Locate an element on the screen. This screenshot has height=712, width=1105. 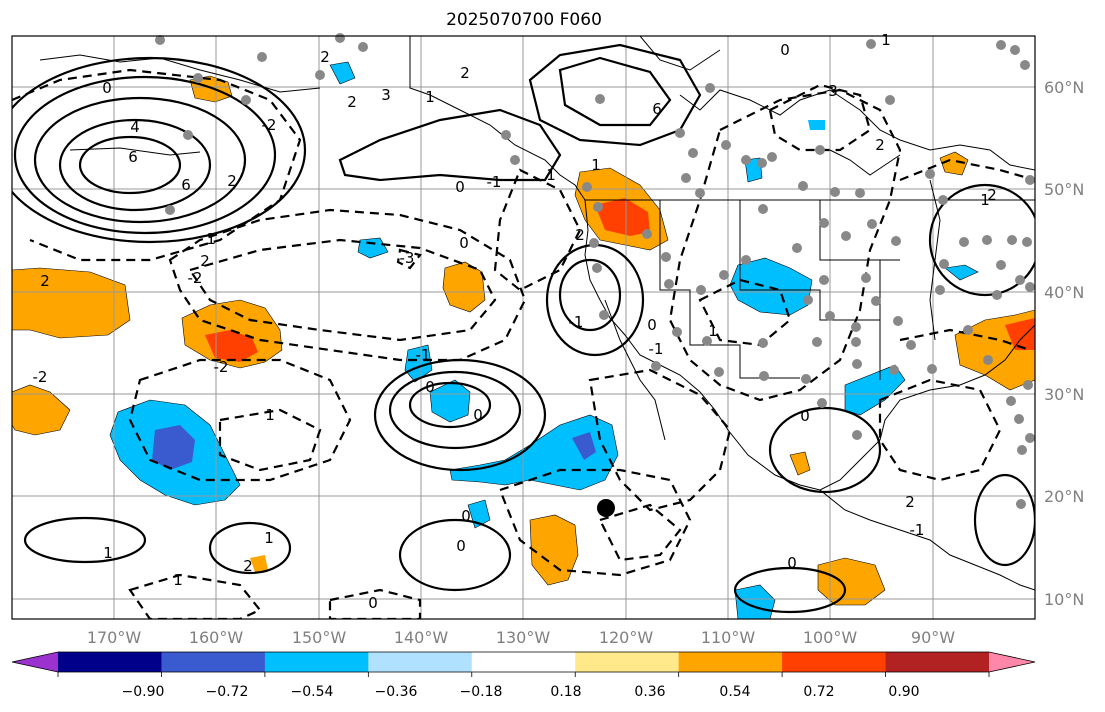
lat-label: 50°N is located at coordinates (1064, 189).